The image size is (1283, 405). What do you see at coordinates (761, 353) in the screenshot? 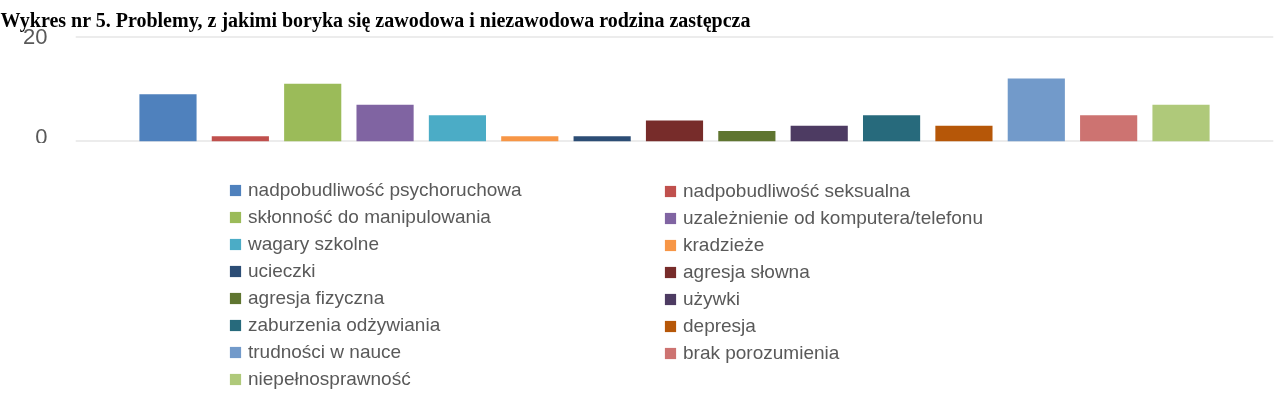
I see `legend-label: brak porozumienia` at bounding box center [761, 353].